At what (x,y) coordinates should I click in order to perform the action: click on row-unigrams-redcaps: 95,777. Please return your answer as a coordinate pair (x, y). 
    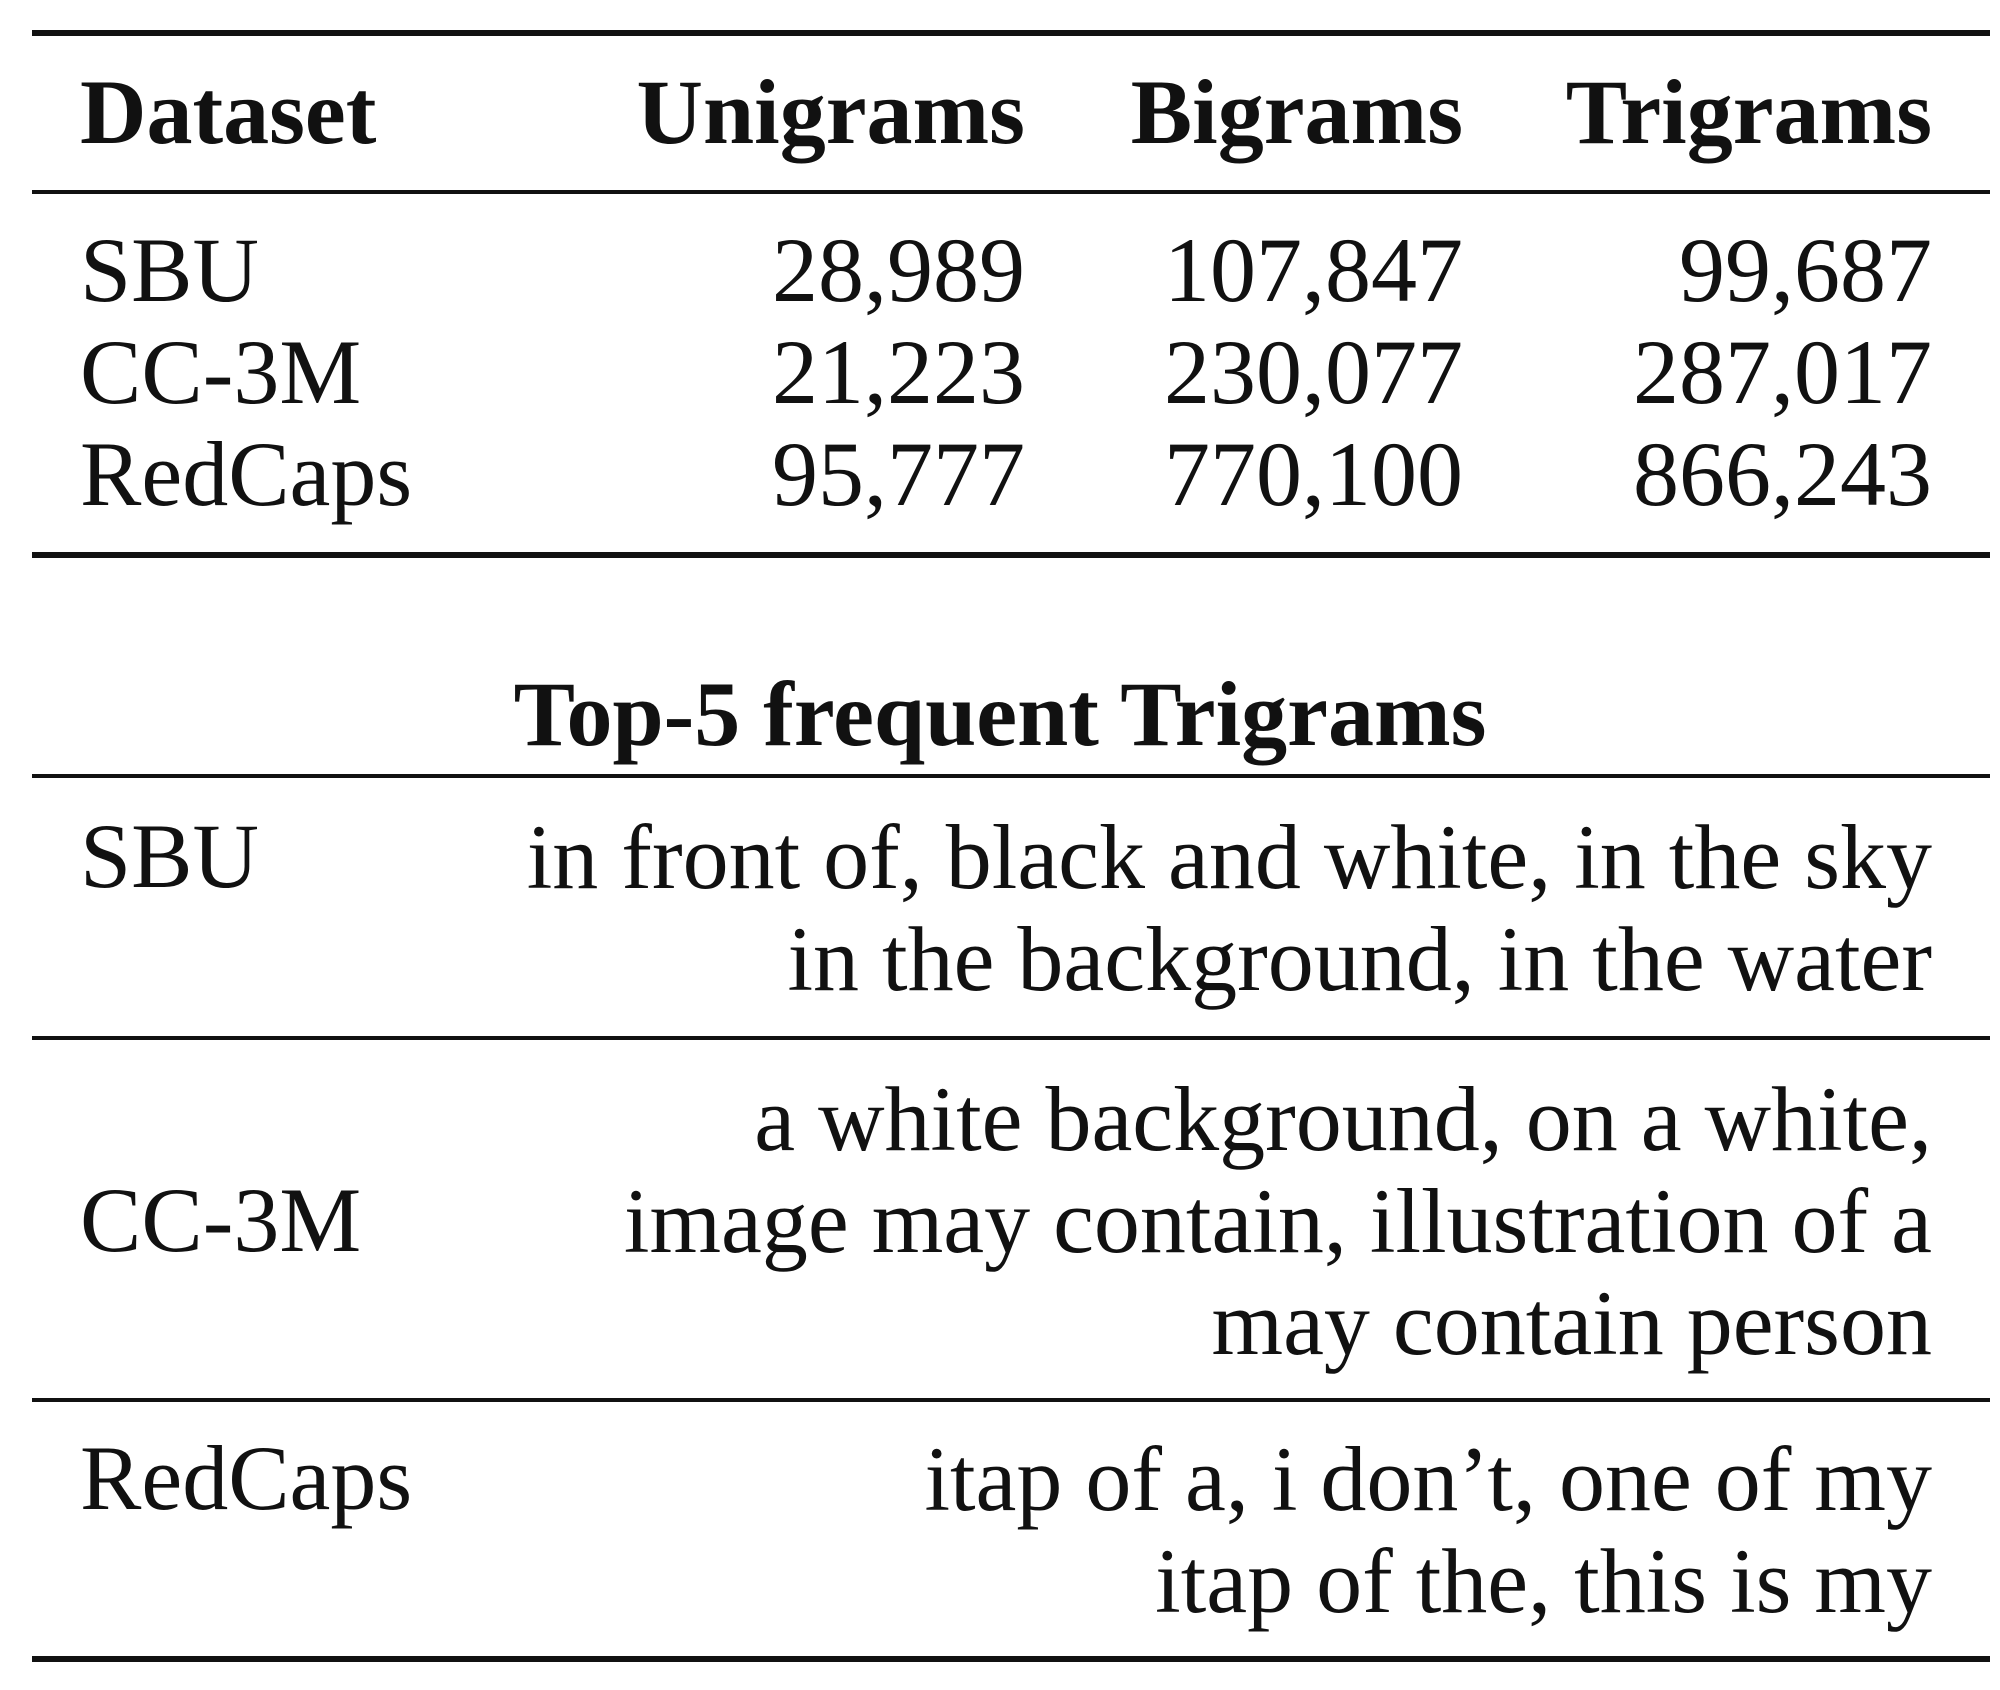
    Looking at the image, I should click on (898, 474).